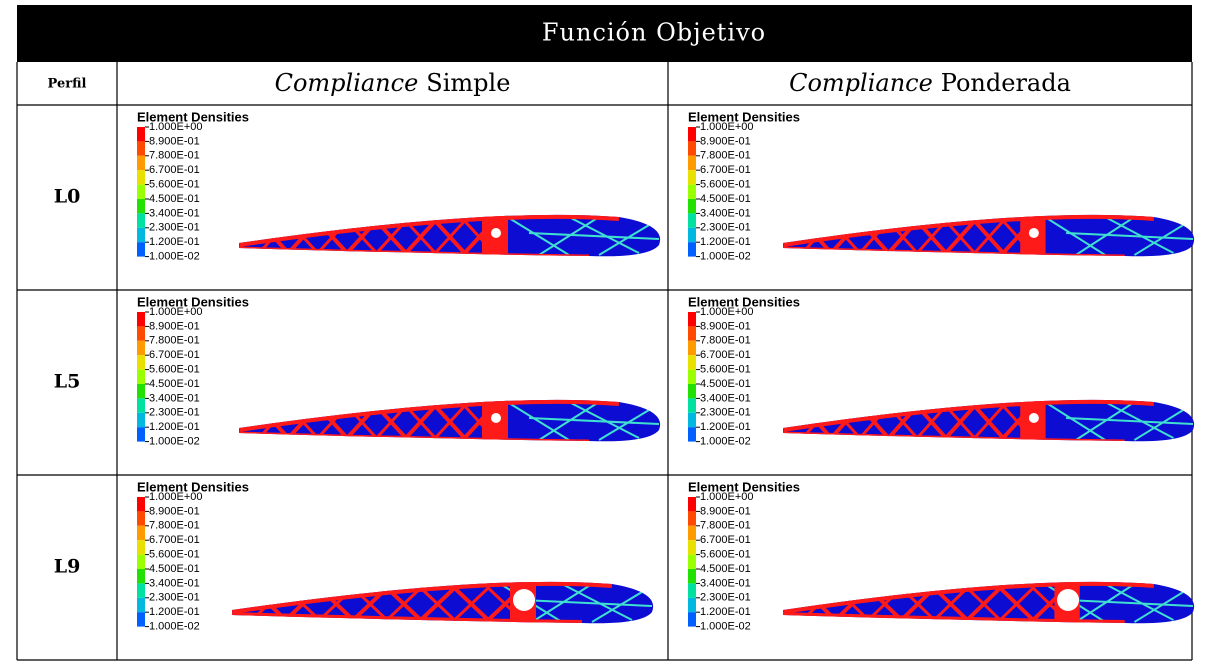 The height and width of the screenshot is (662, 1206). What do you see at coordinates (1006, 83) in the screenshot?
I see `column-header-text: Ponderada` at bounding box center [1006, 83].